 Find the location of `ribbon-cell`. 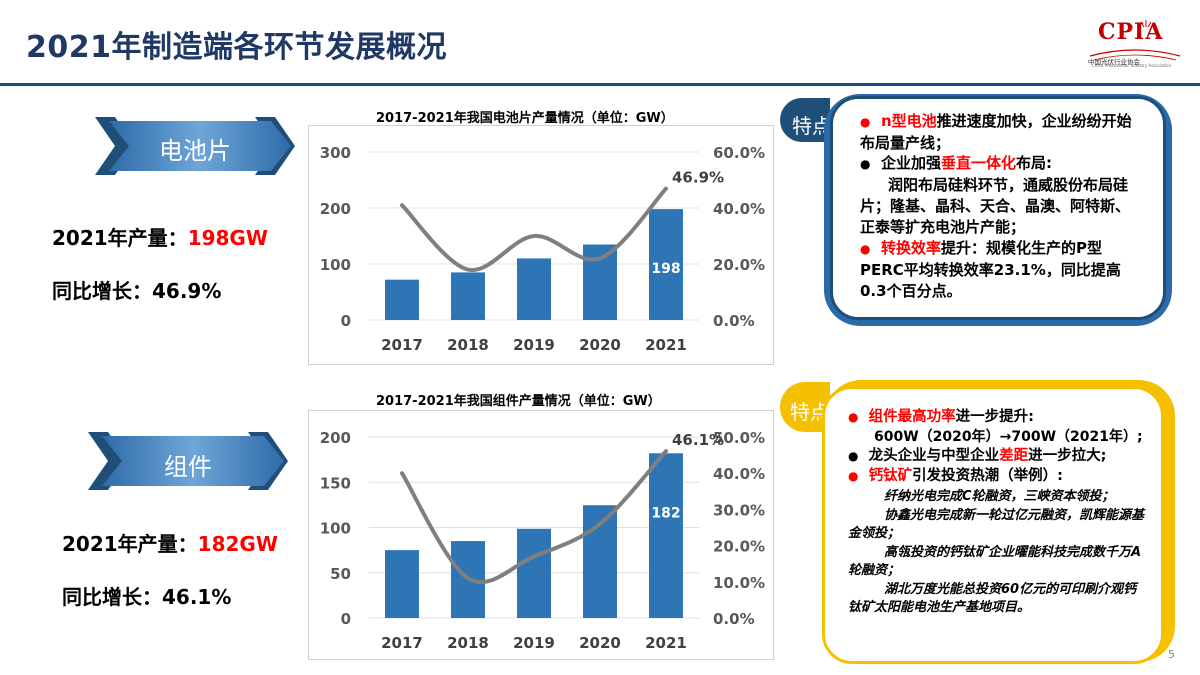

ribbon-cell is located at coordinates (195, 146).